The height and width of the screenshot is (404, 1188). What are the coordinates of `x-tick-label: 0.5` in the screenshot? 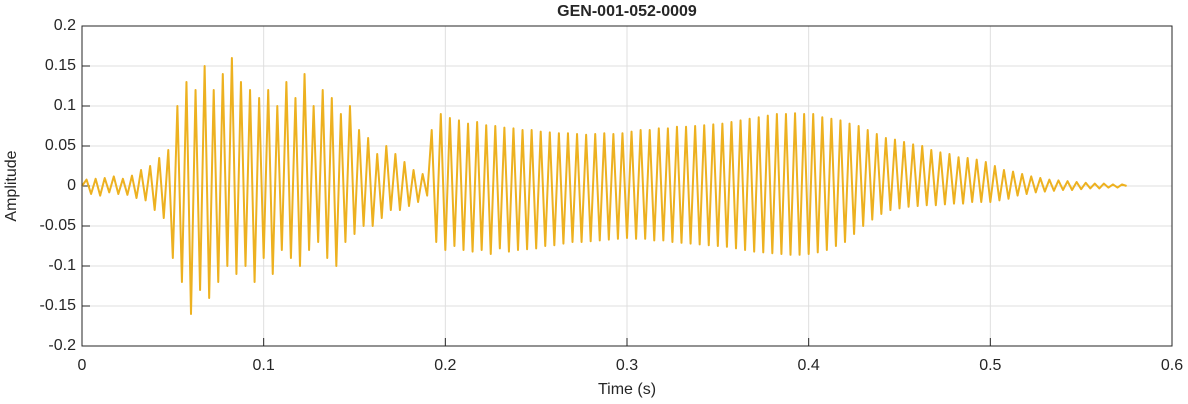 It's located at (990, 365).